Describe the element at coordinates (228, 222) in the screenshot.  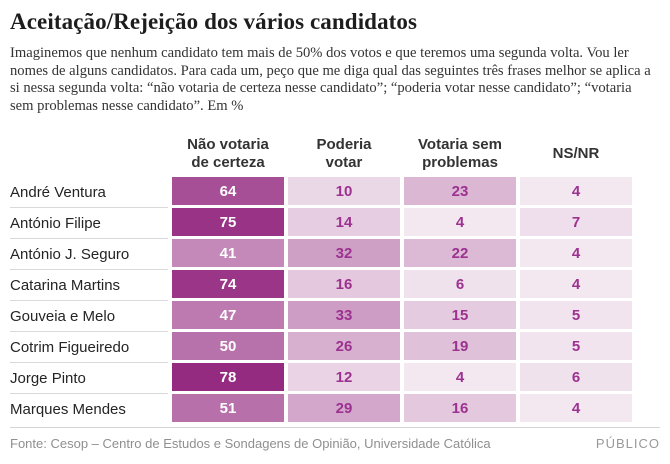
I see `heatmap-cell: 75` at that location.